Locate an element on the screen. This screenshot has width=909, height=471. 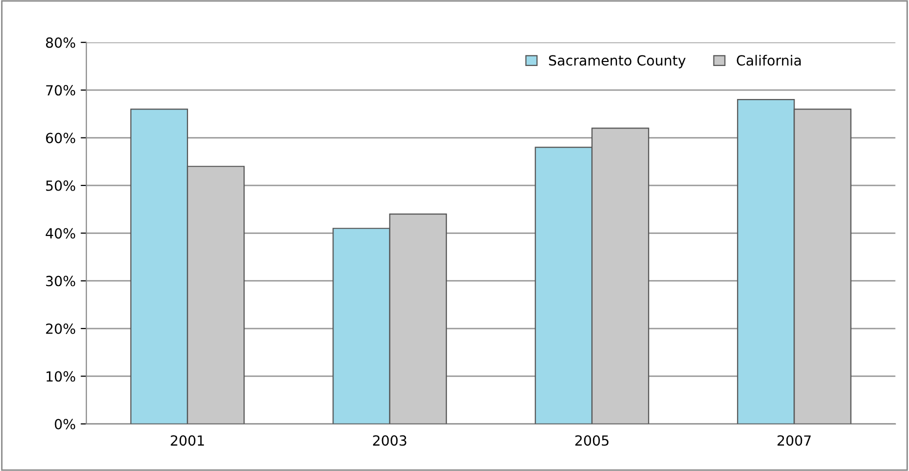
y-tick-label: 40% is located at coordinates (61, 233).